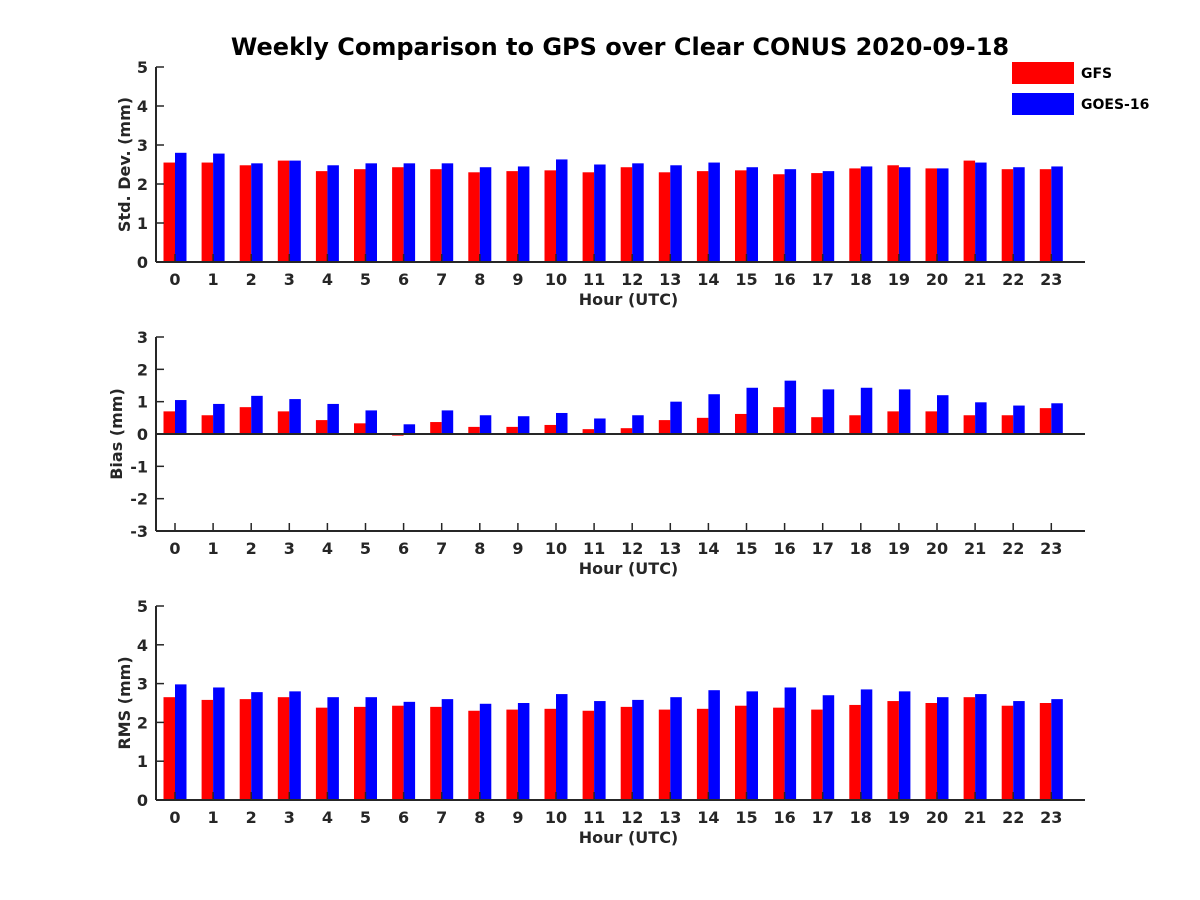 This screenshot has height=900, width=1200. I want to click on x-tick-label: 10, so click(556, 817).